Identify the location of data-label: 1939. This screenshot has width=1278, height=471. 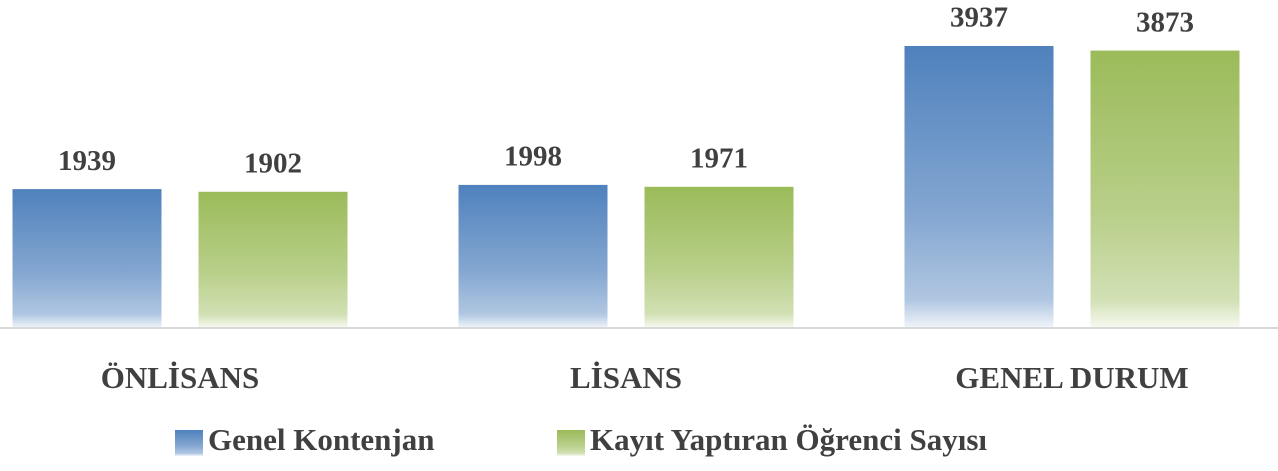
(87, 161).